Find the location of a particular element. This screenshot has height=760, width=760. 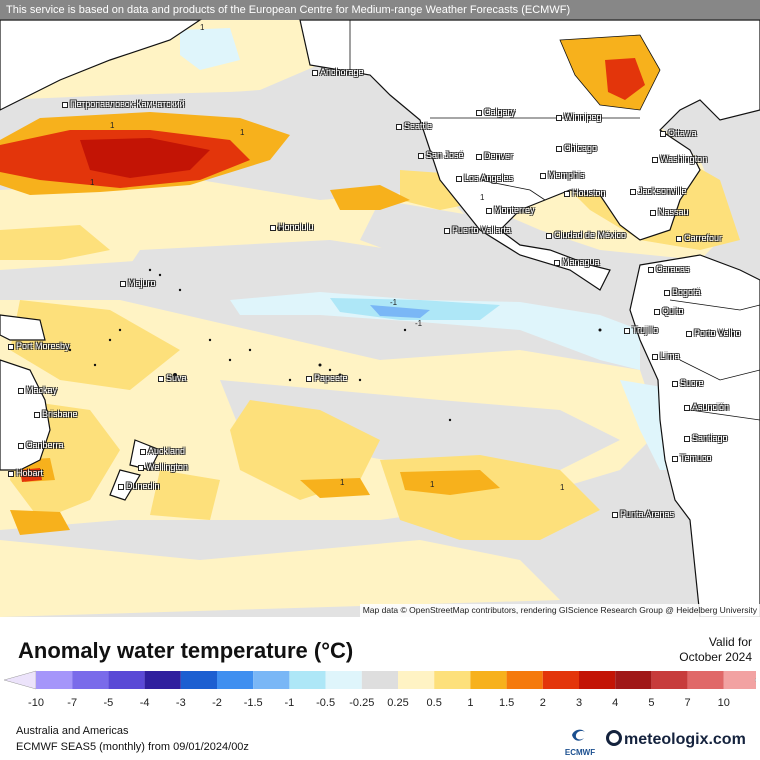

city-name: Bogotá is located at coordinates (686, 292).